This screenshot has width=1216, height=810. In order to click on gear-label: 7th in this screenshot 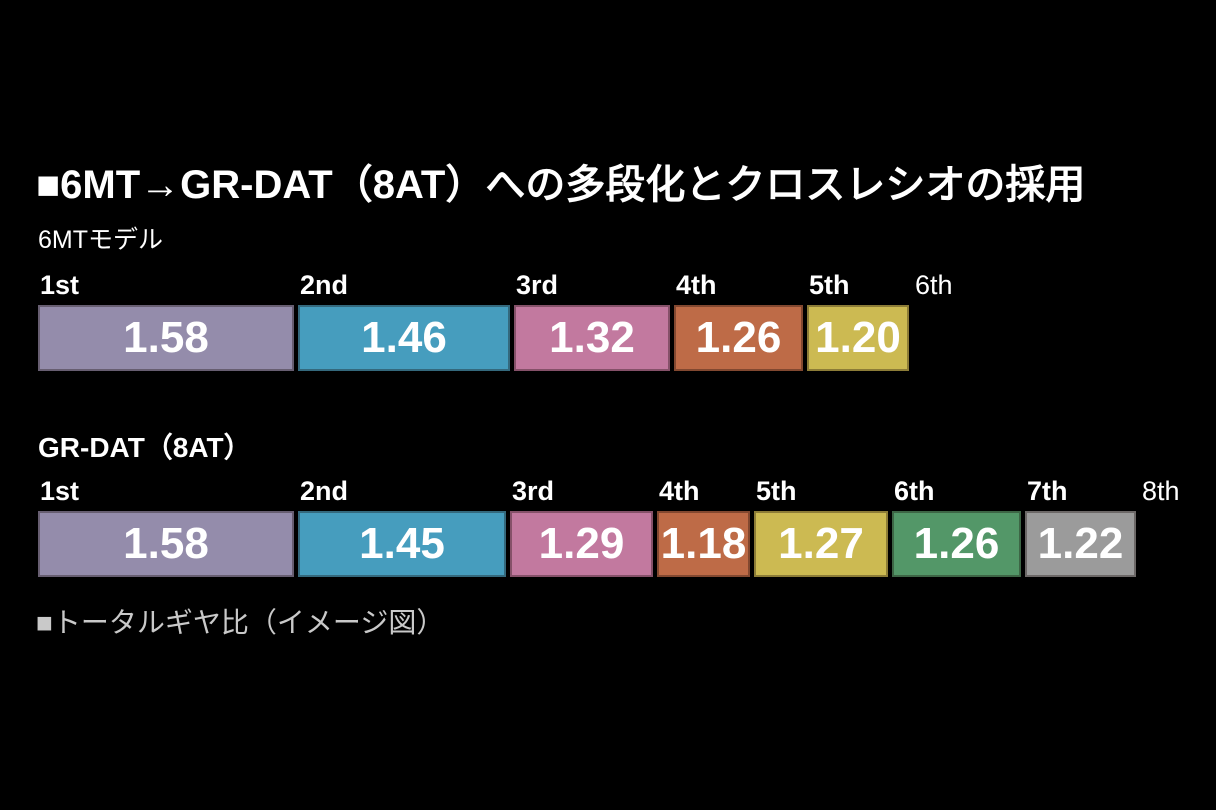, I will do `click(1047, 491)`.